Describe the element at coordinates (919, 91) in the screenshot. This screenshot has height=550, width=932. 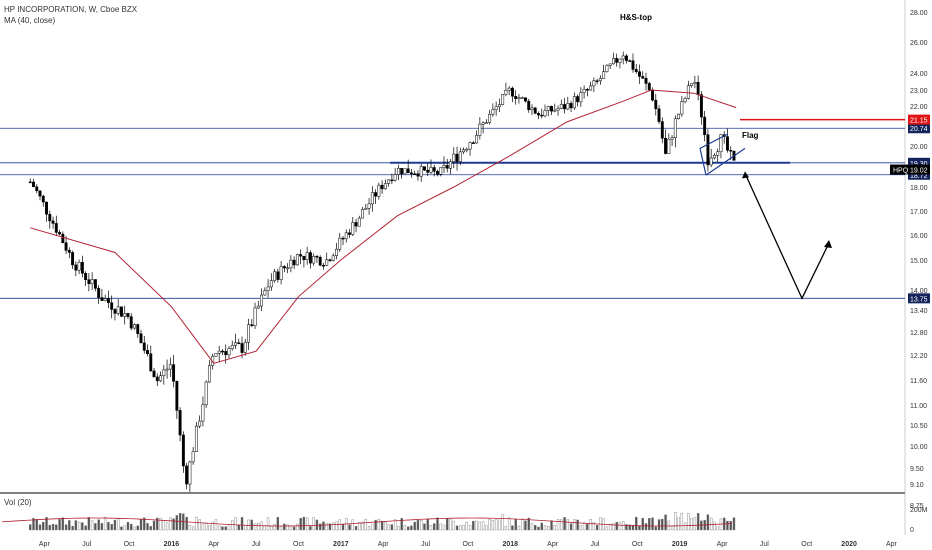
I see `price-tick-label: 23.00` at that location.